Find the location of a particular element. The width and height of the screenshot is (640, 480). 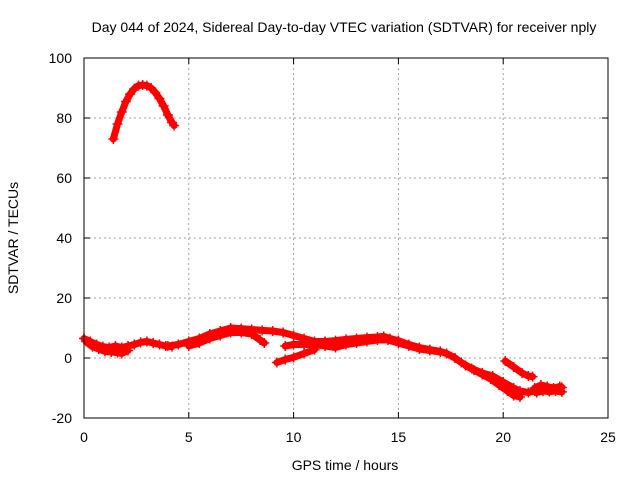

x-axis-label: GPS time / hours is located at coordinates (345, 465).